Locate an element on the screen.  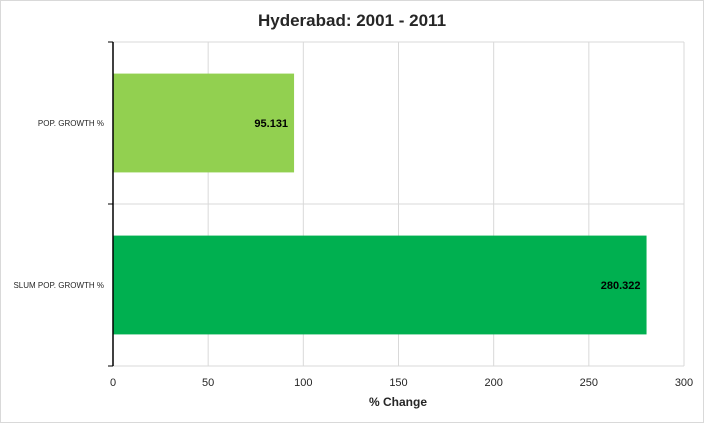
x-tick-label: 50 is located at coordinates (208, 383).